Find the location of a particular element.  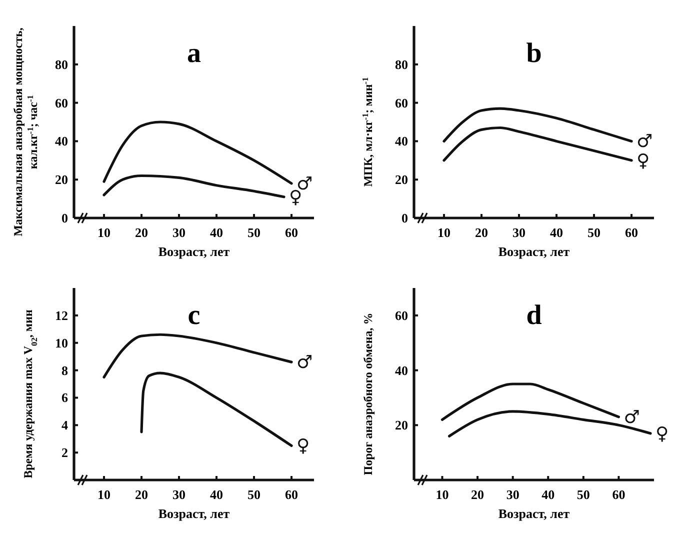

y-tick-label: 8 is located at coordinates (65, 370).